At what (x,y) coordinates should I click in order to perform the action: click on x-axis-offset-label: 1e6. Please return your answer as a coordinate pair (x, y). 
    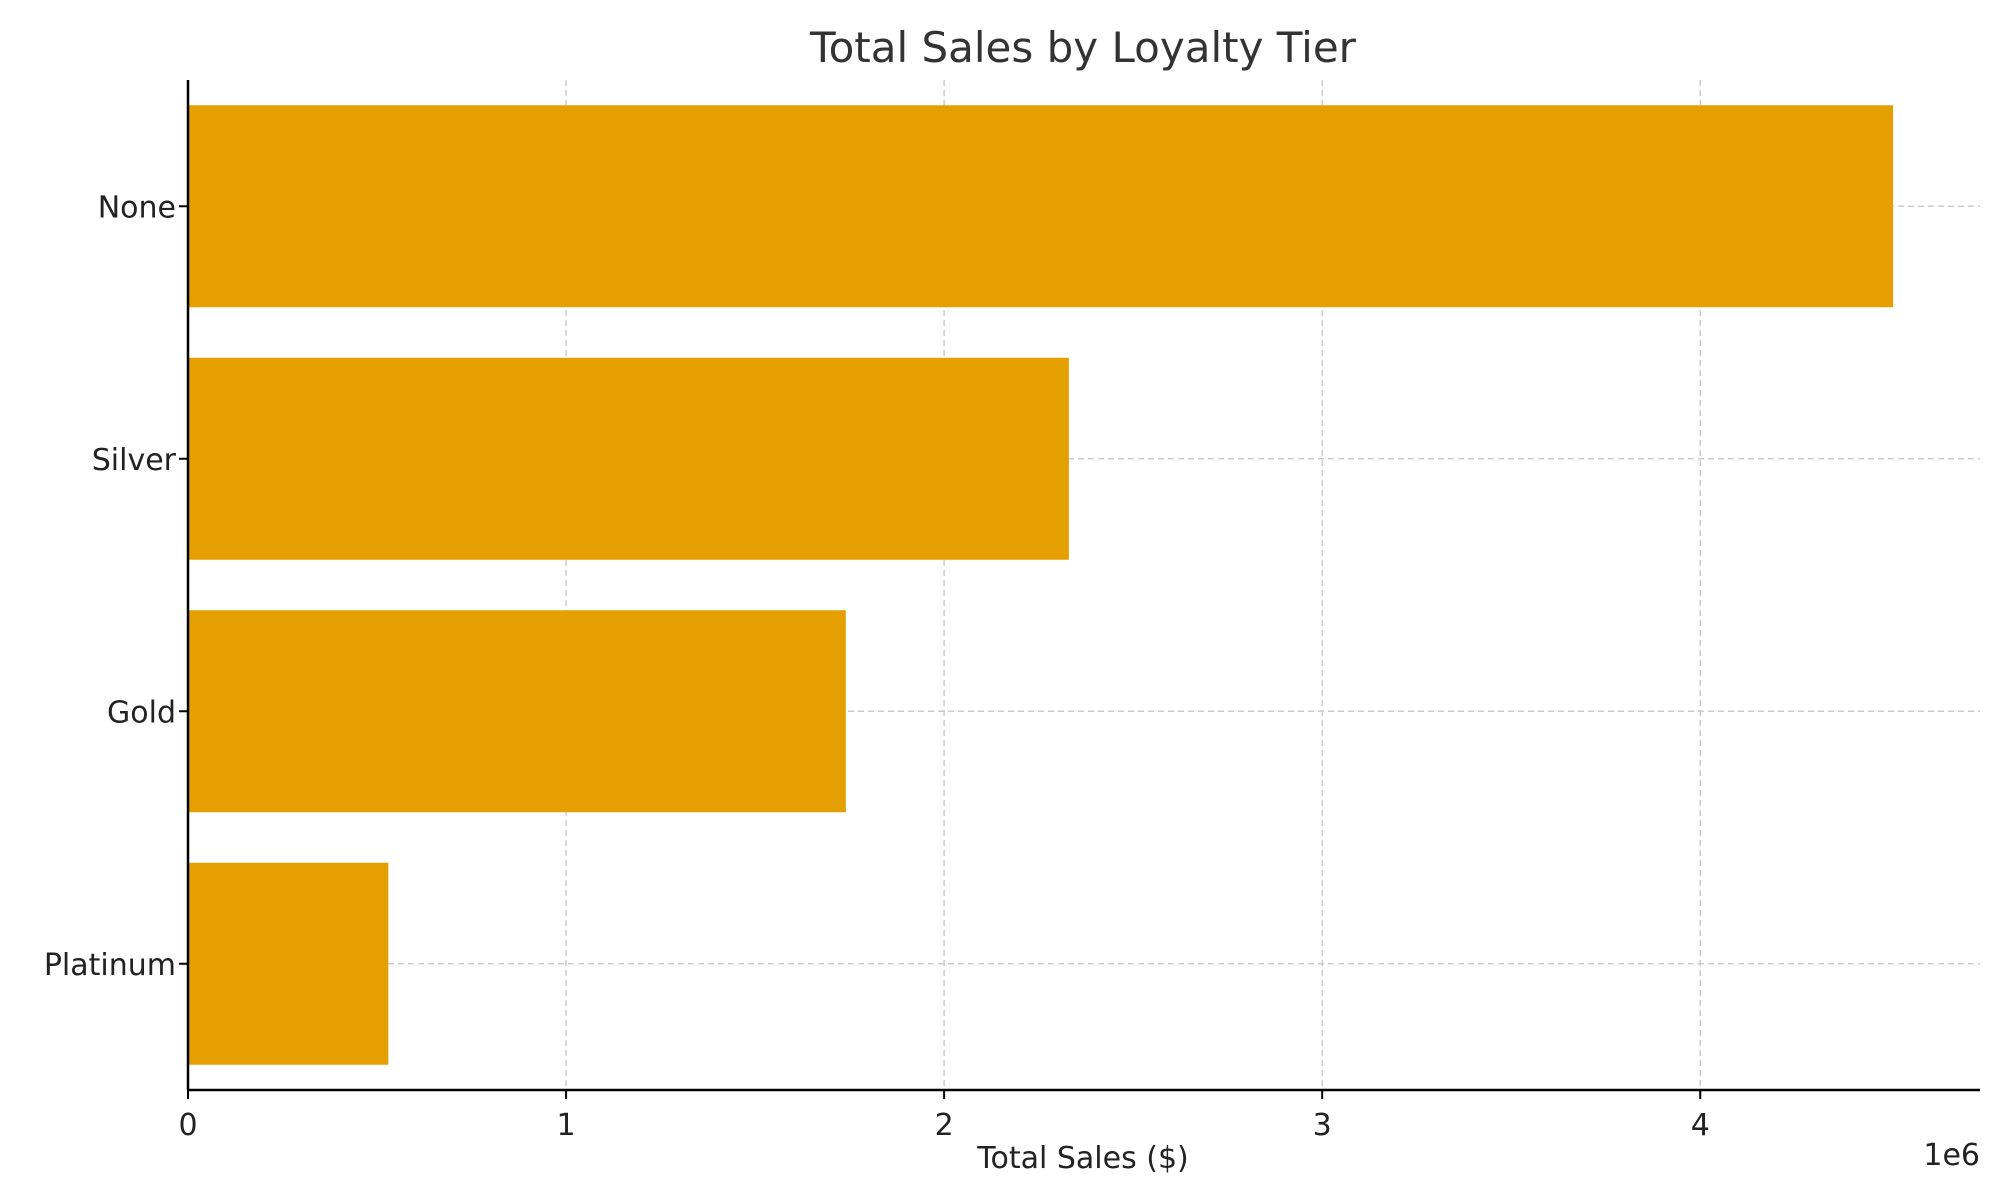
    Looking at the image, I should click on (1951, 1155).